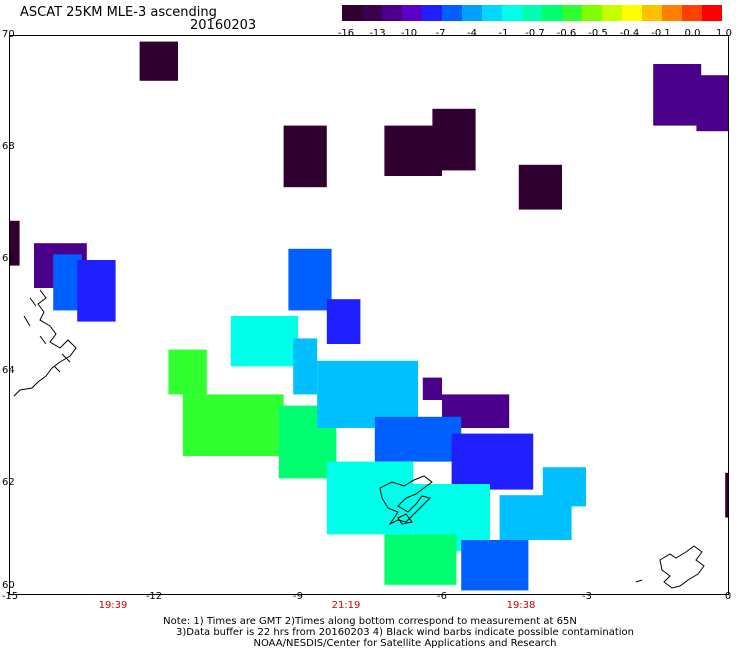 This screenshot has width=740, height=650. What do you see at coordinates (8, 34) in the screenshot?
I see `y-tick-70: 70` at bounding box center [8, 34].